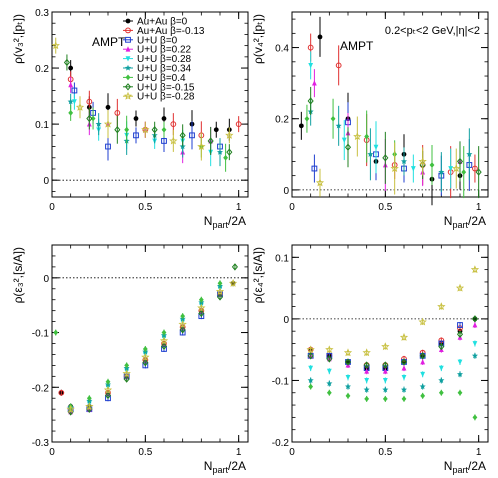  I want to click on y-tick-label: 0.1, so click(42, 125).